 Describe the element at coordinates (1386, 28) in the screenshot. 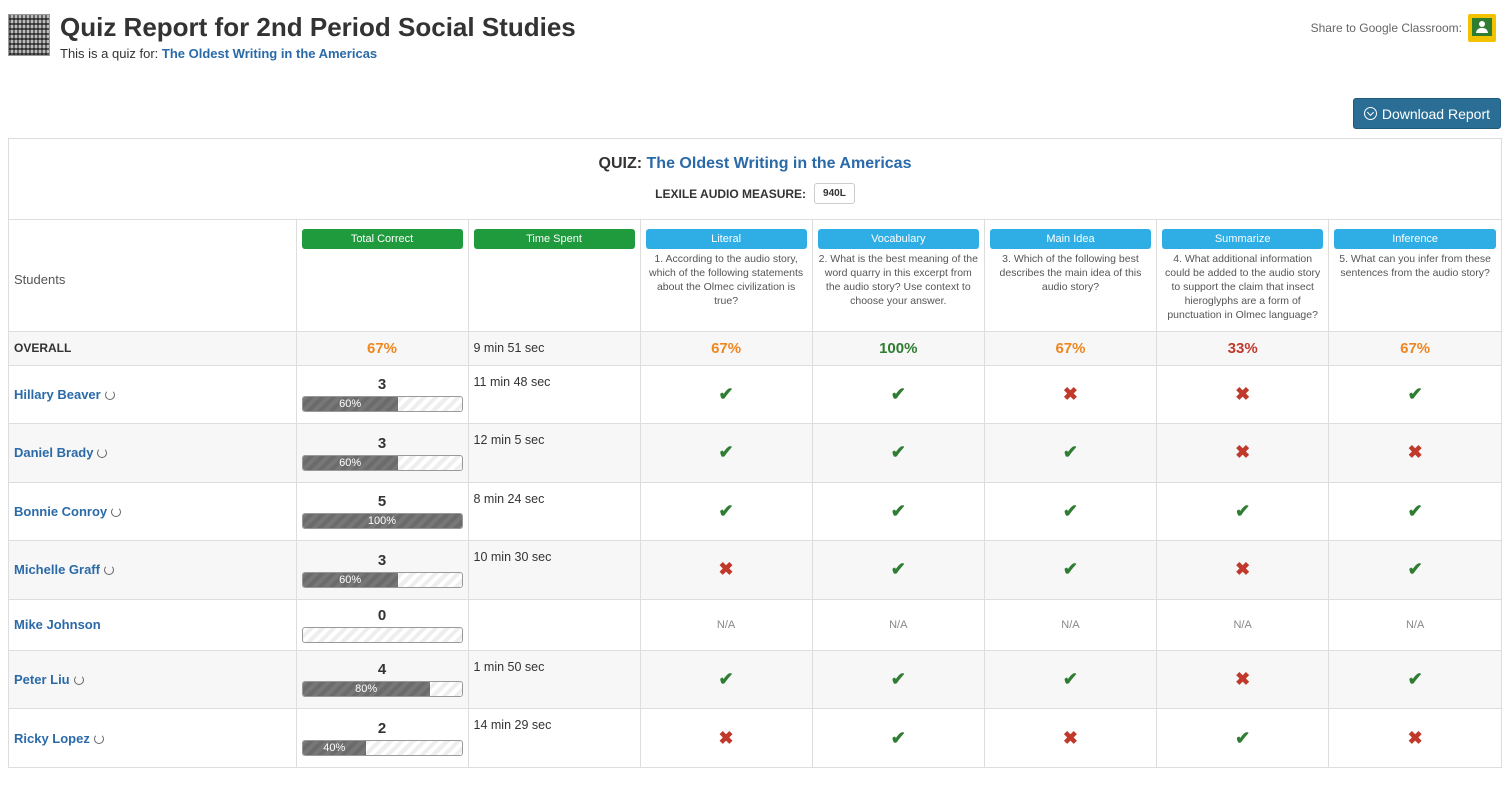

I see `share-label: Share to Google Classroom:` at that location.